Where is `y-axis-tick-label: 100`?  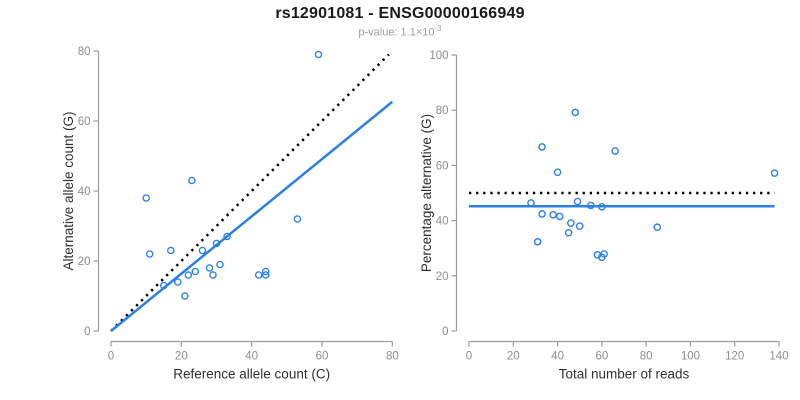 y-axis-tick-label: 100 is located at coordinates (438, 56).